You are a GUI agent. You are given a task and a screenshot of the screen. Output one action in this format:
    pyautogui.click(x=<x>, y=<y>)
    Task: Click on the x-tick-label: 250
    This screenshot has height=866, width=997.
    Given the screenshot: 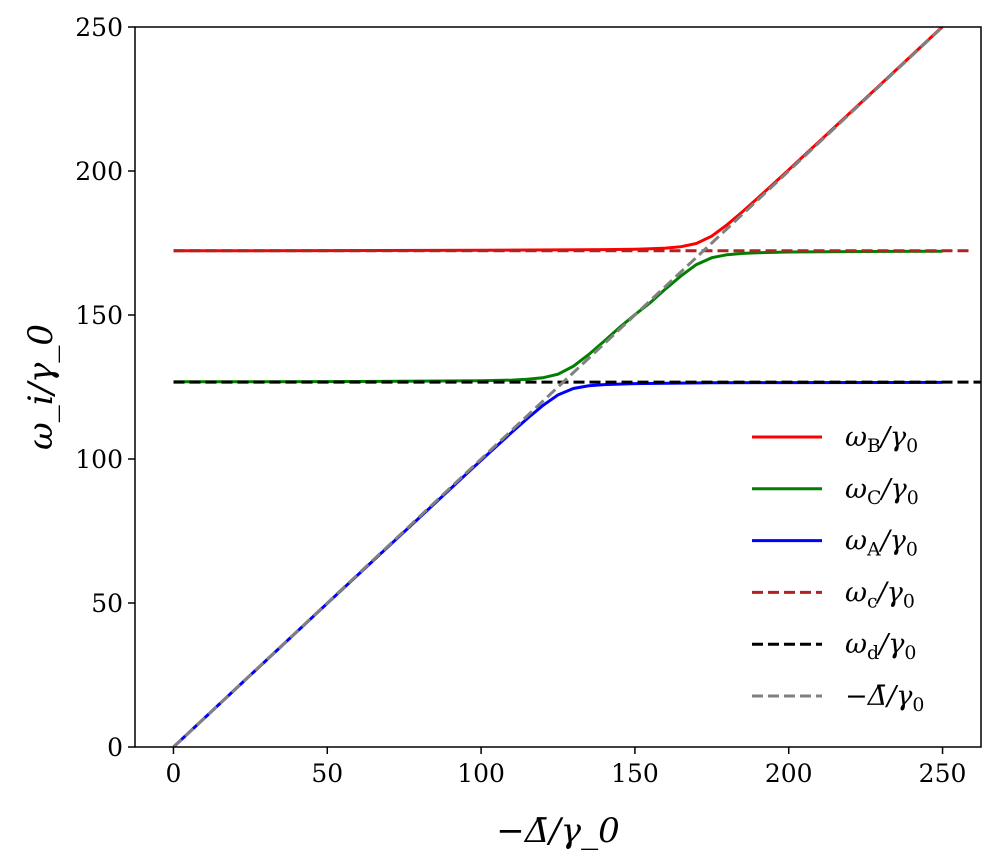 What is the action you would take?
    pyautogui.click(x=943, y=773)
    